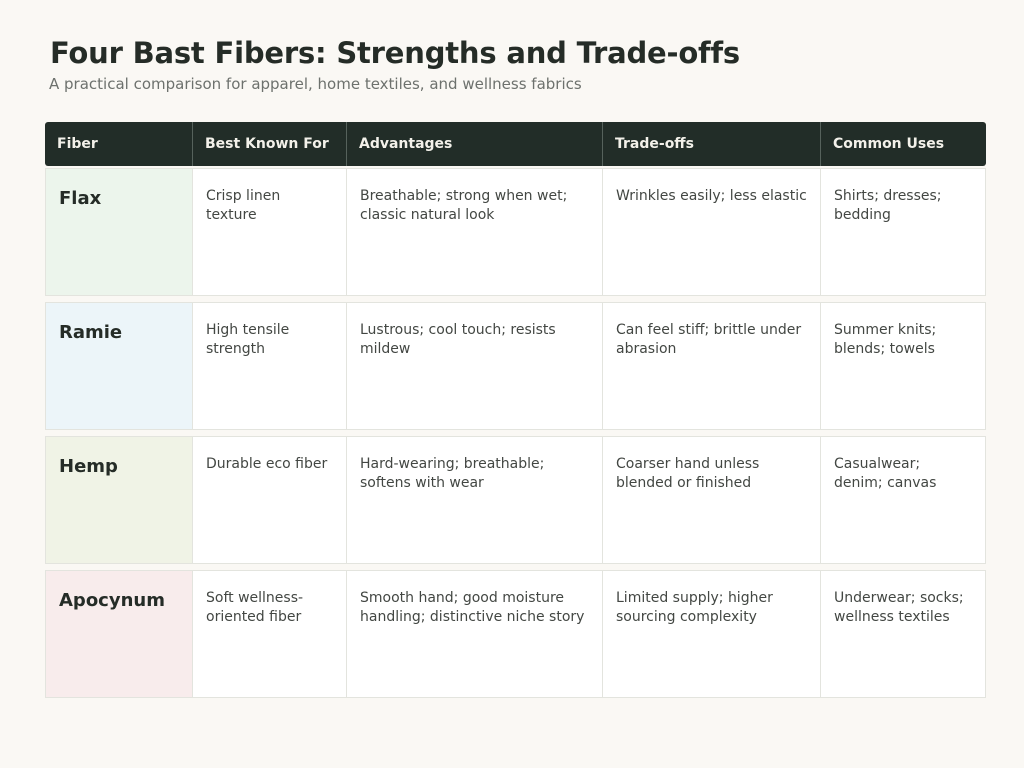 Image resolution: width=1024 pixels, height=768 pixels. What do you see at coordinates (119, 232) in the screenshot?
I see `fiber-name-cell: Flax` at bounding box center [119, 232].